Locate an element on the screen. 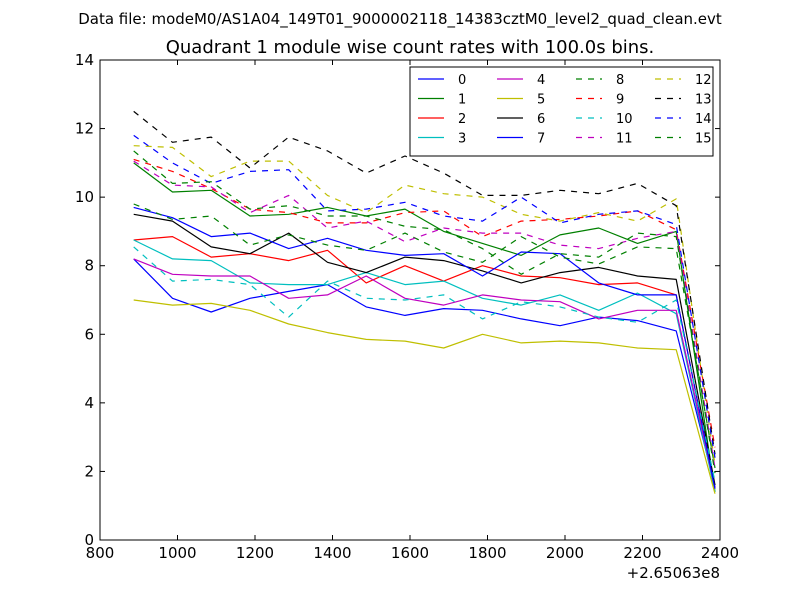  y-tick-label: 14 is located at coordinates (84, 60).